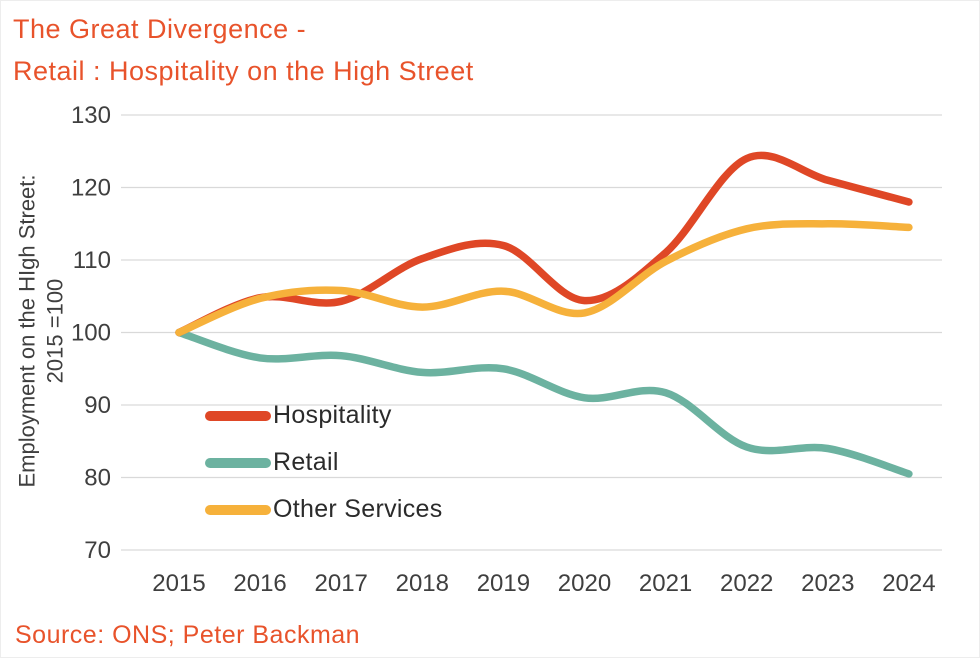  I want to click on legend-label-retail: Retail, so click(306, 462).